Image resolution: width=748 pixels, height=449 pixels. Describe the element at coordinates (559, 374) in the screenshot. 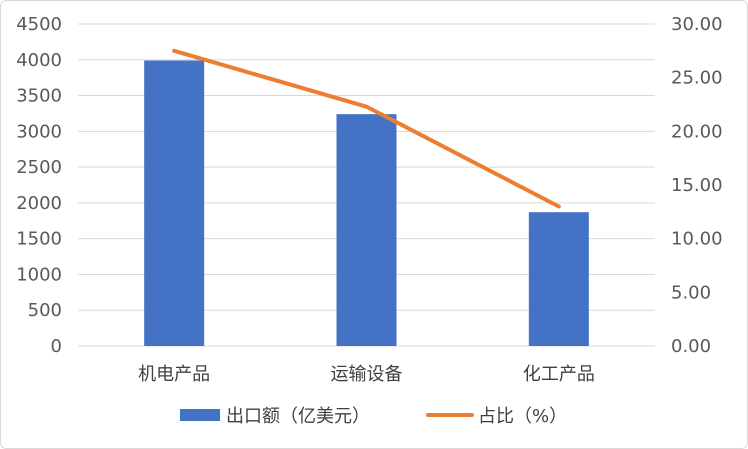

I see `category-label: 化工产品` at that location.